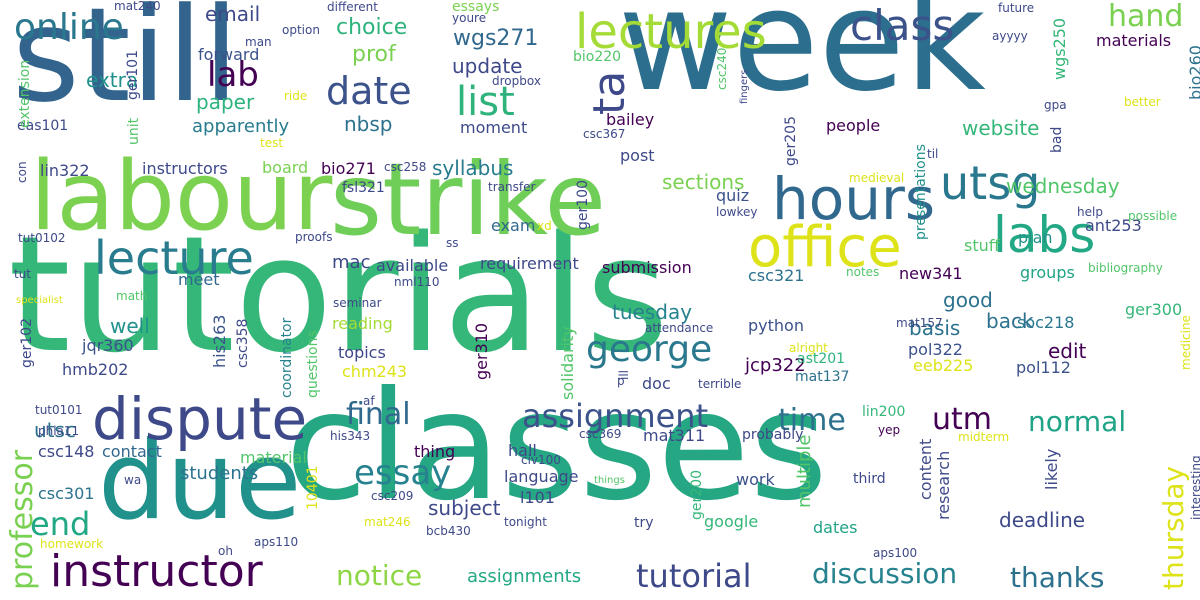 The height and width of the screenshot is (600, 1200). What do you see at coordinates (22, 172) in the screenshot?
I see `word-con: con` at bounding box center [22, 172].